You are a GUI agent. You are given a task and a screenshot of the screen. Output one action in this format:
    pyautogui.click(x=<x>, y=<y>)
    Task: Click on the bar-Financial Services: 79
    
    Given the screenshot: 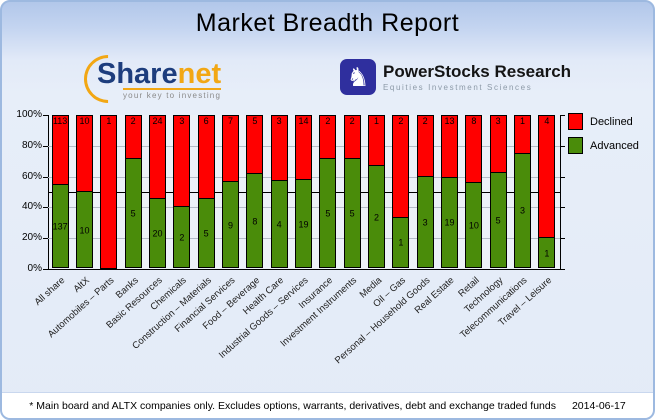 What is the action you would take?
    pyautogui.click(x=230, y=192)
    